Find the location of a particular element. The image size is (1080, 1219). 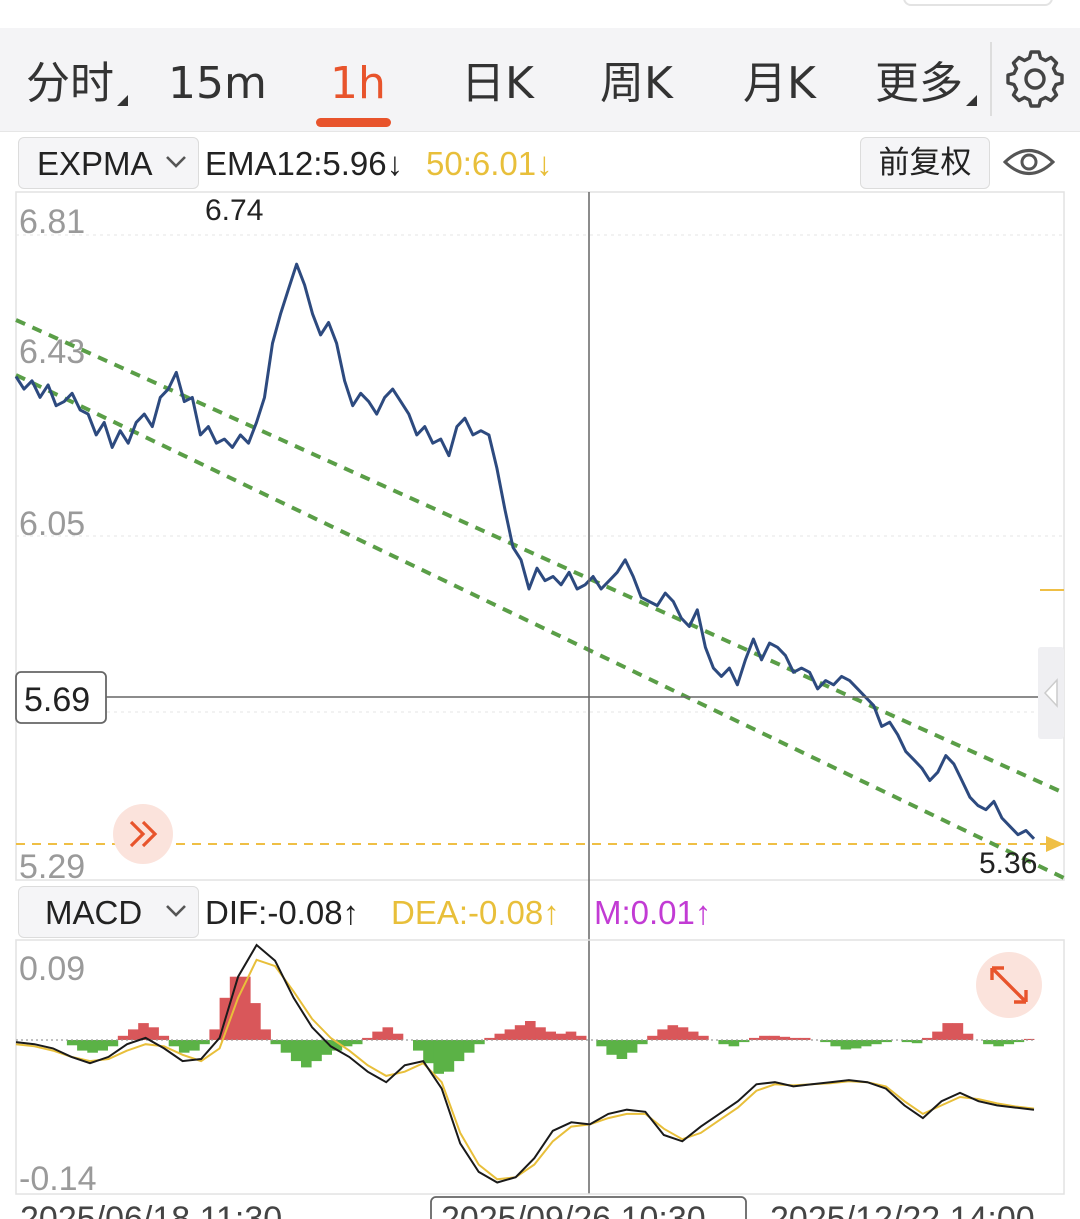

double-chevron-right-icon is located at coordinates (143, 834).